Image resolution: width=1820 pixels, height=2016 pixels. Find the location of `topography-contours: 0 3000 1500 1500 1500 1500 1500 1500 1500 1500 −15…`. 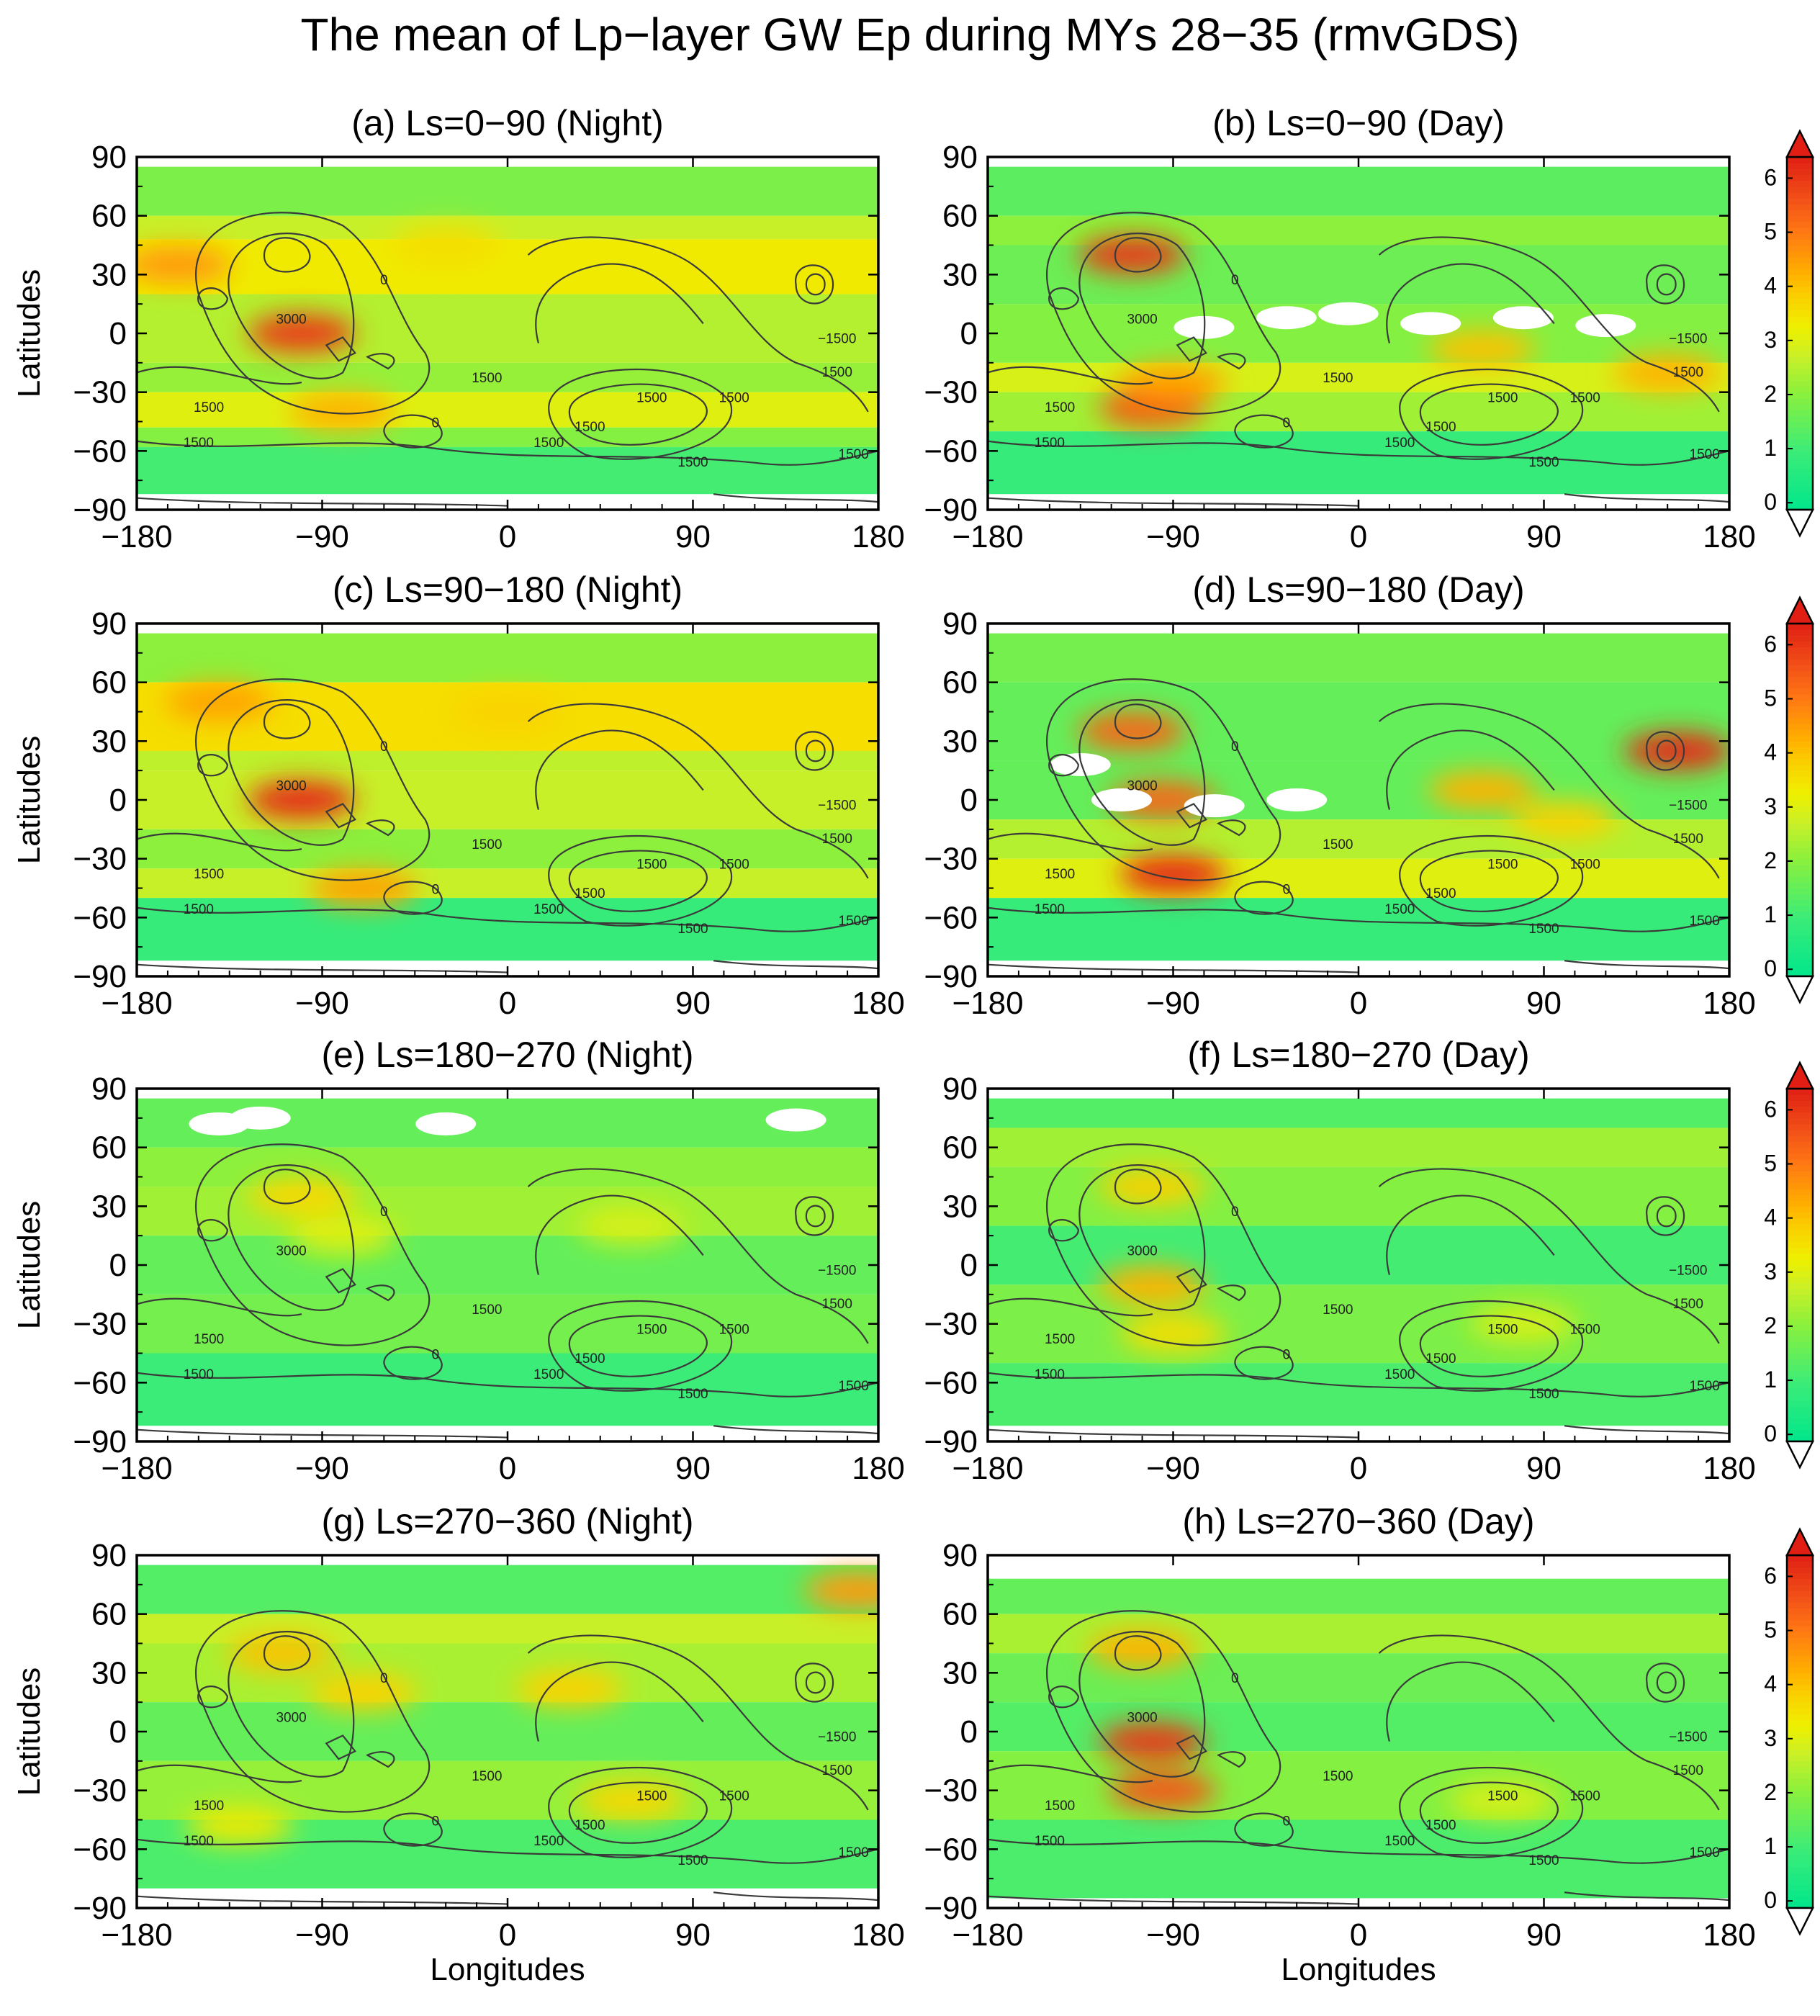

topography-contours: 0 3000 1500 1500 1500 1500 1500 1500 1500 1500 −15… is located at coordinates (507, 1757).